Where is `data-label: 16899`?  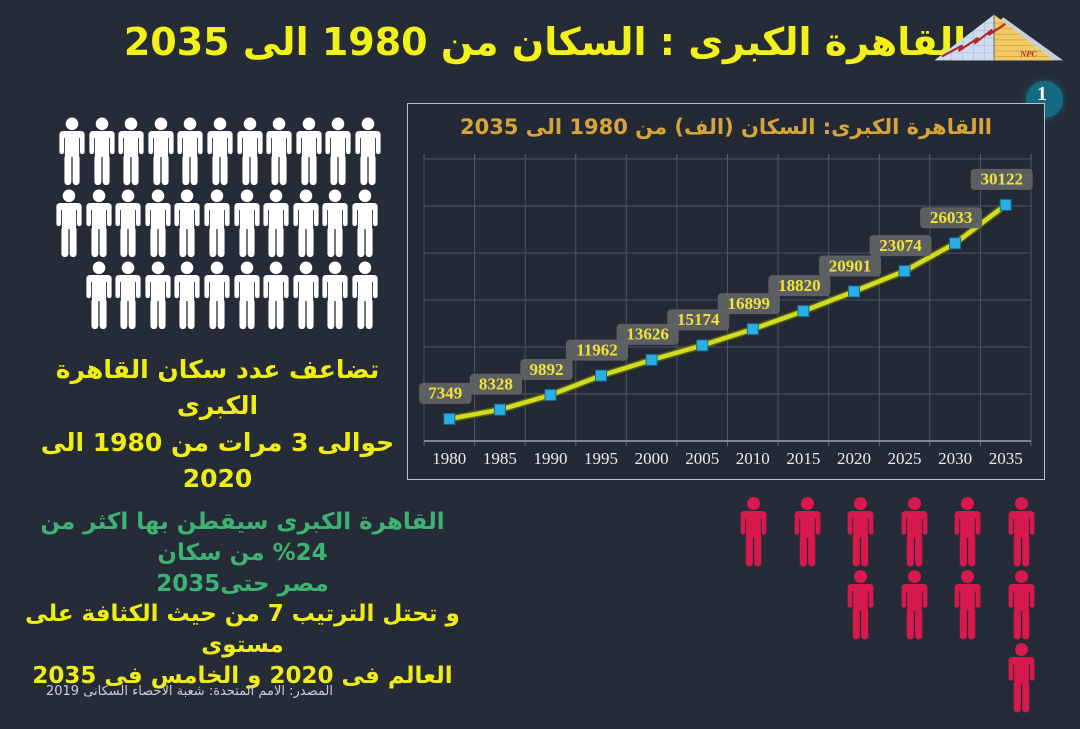
data-label: 16899 is located at coordinates (748, 304).